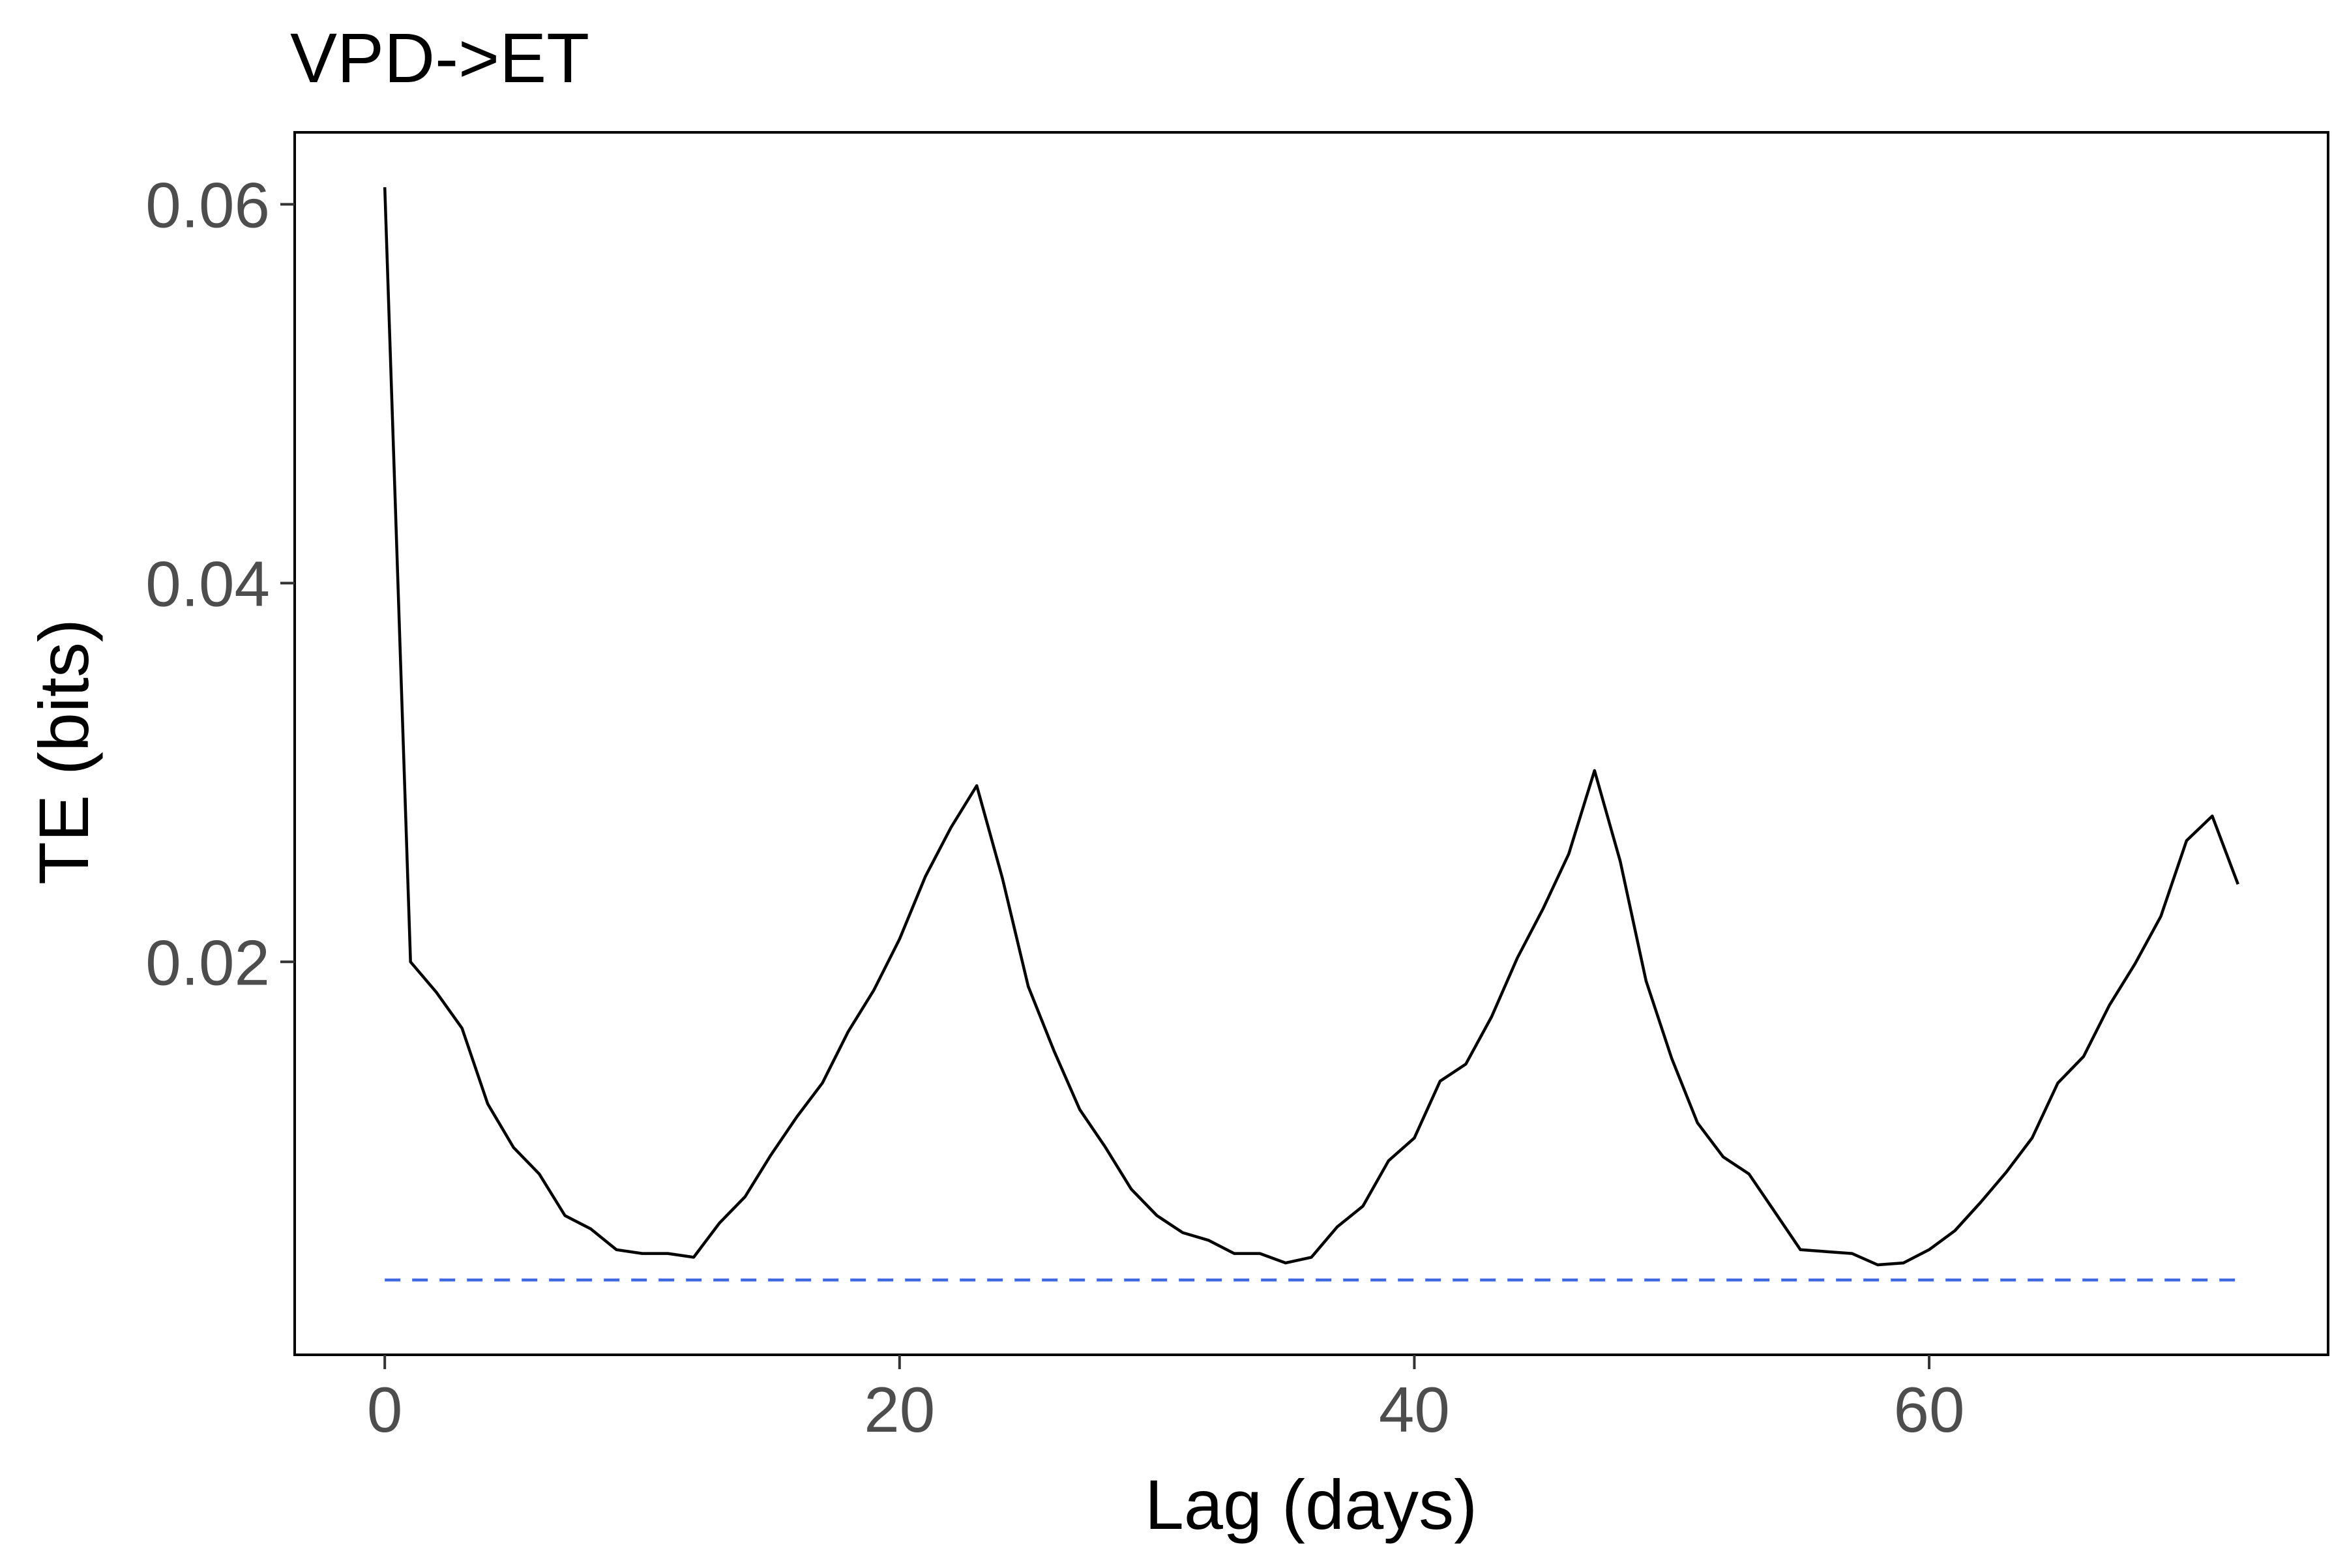  What do you see at coordinates (439, 58) in the screenshot?
I see `chart-title: VPD->ET` at bounding box center [439, 58].